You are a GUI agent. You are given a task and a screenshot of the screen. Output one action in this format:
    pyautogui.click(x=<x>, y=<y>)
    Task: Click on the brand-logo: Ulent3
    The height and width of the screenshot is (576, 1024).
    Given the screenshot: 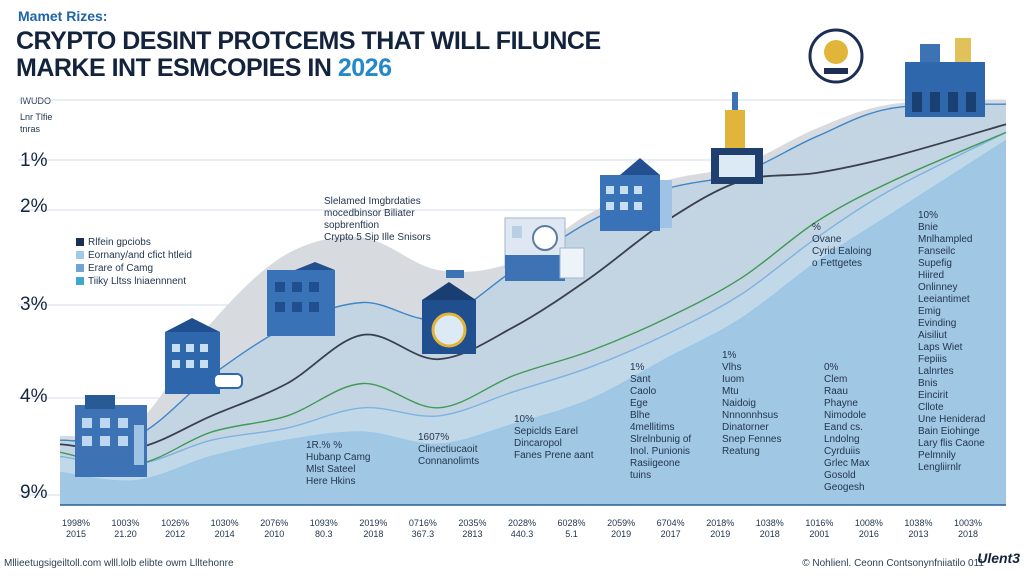 What is the action you would take?
    pyautogui.click(x=998, y=558)
    